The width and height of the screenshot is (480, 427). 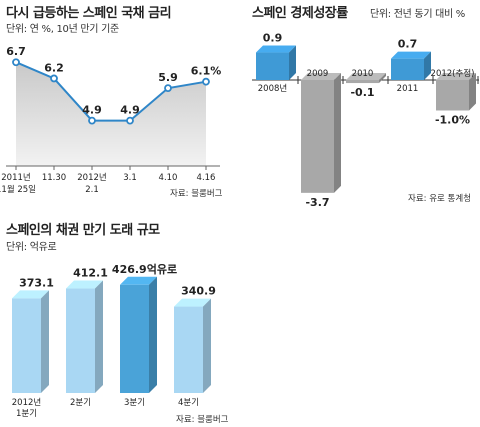 I want to click on maturity-category-label: 3분기, so click(x=134, y=403).